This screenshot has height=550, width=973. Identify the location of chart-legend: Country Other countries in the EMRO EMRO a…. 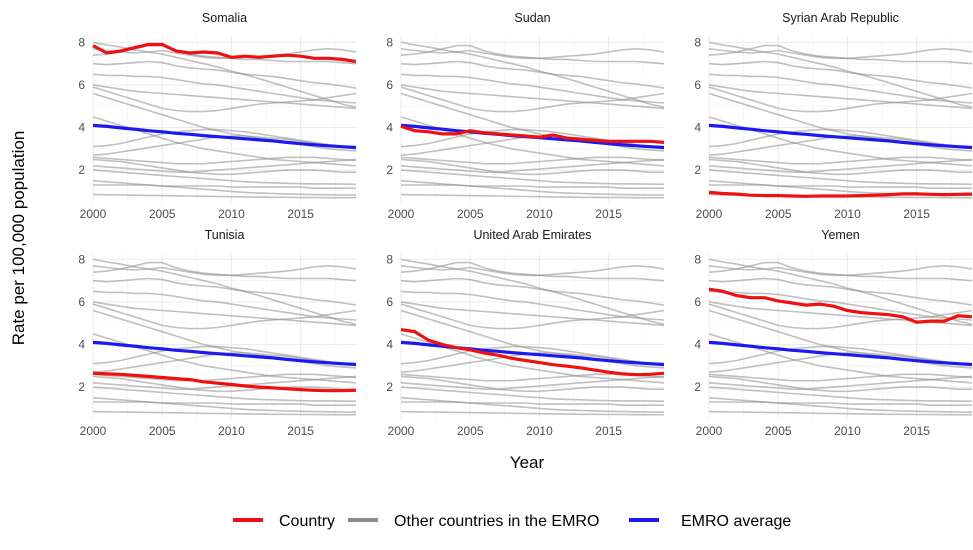
(512, 521).